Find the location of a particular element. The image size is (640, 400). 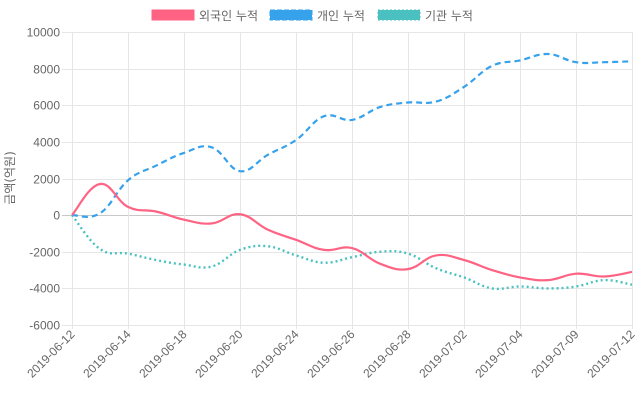

legend-item: 외국인 누적 is located at coordinates (204, 16).